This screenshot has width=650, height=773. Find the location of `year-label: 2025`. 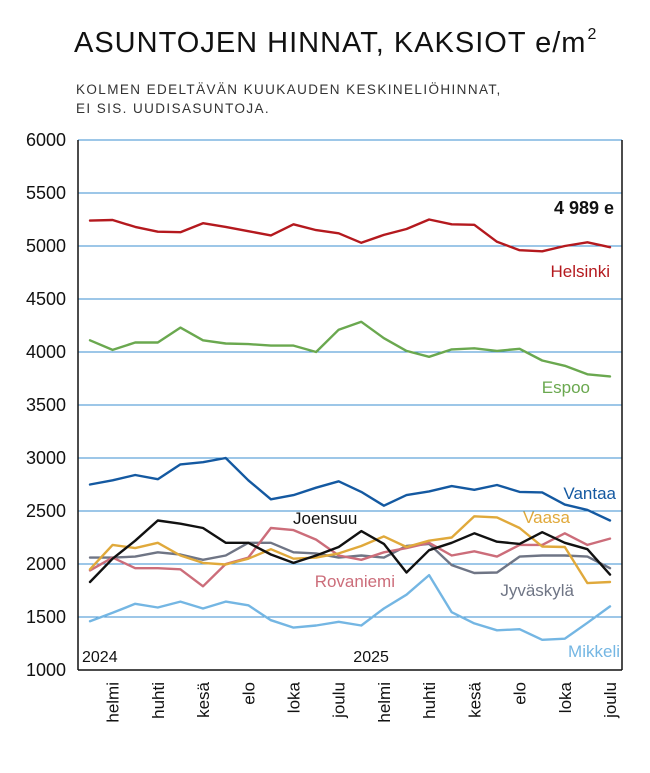

year-label: 2025 is located at coordinates (371, 657).